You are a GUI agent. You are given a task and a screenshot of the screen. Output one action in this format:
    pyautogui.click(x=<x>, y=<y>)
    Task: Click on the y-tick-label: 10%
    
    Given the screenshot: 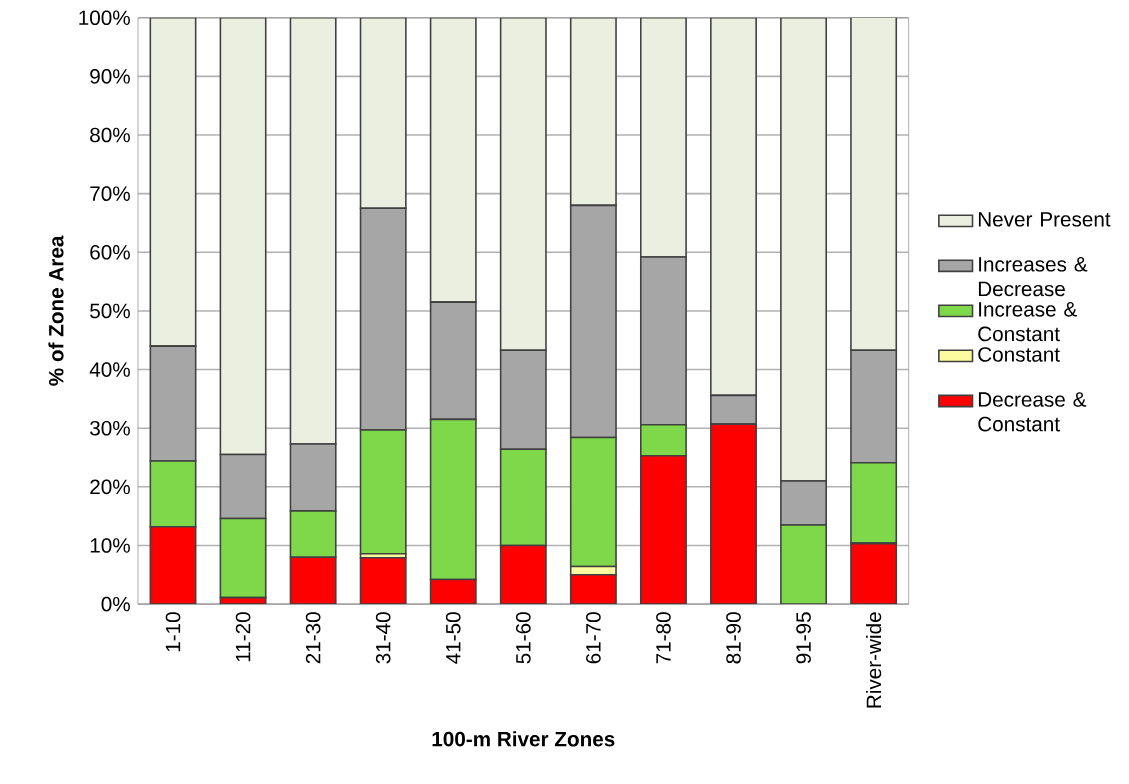 What is the action you would take?
    pyautogui.click(x=110, y=545)
    